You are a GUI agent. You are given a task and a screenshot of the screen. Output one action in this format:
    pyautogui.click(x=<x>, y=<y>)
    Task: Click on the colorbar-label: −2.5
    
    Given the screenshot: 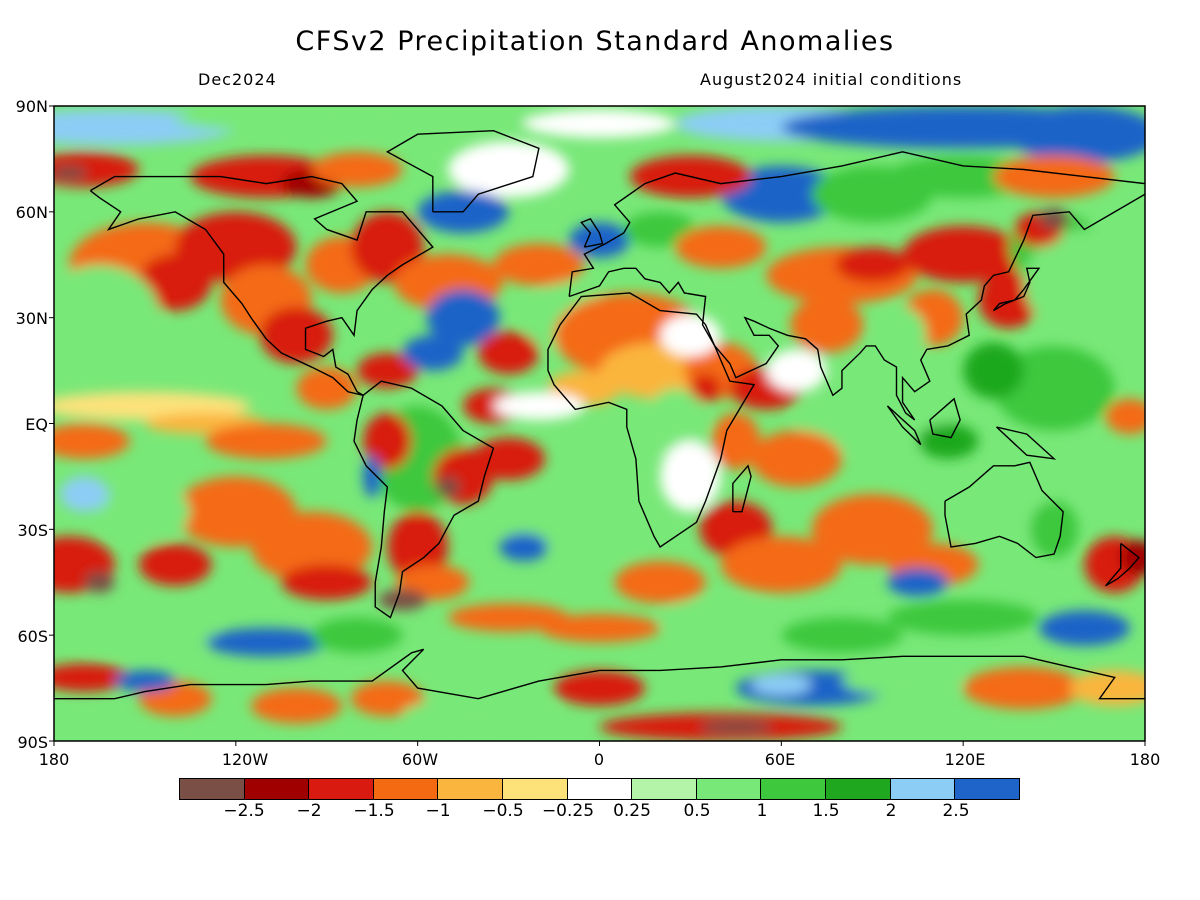 What is the action you would take?
    pyautogui.click(x=244, y=811)
    